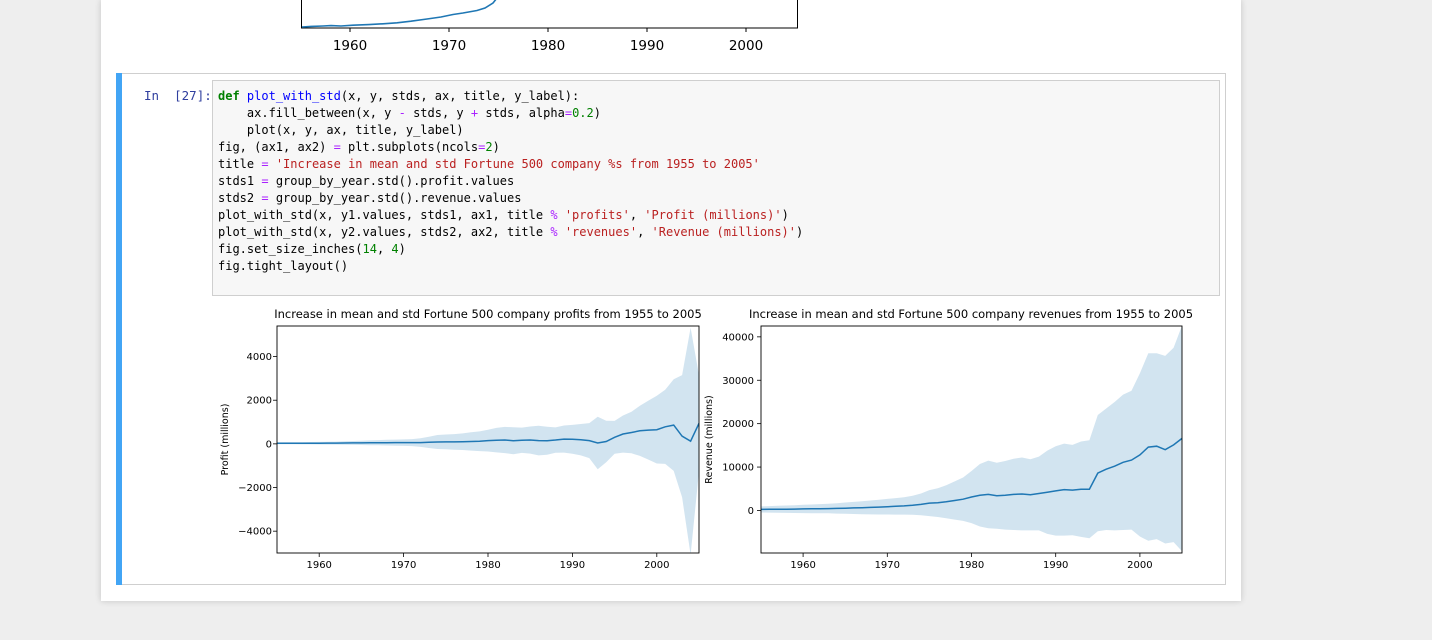  What do you see at coordinates (225, 440) in the screenshot?
I see `y-axis-label: Profit (millions)` at bounding box center [225, 440].